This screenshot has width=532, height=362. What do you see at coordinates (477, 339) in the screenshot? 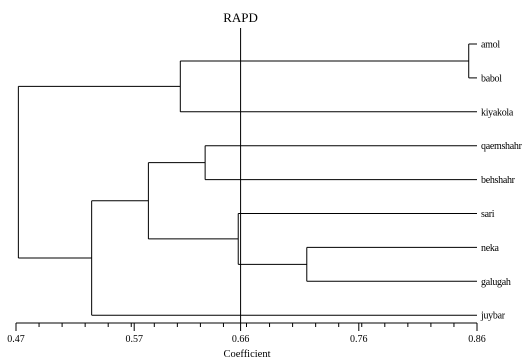
I see `x-tick-label: 0.86` at bounding box center [477, 339].